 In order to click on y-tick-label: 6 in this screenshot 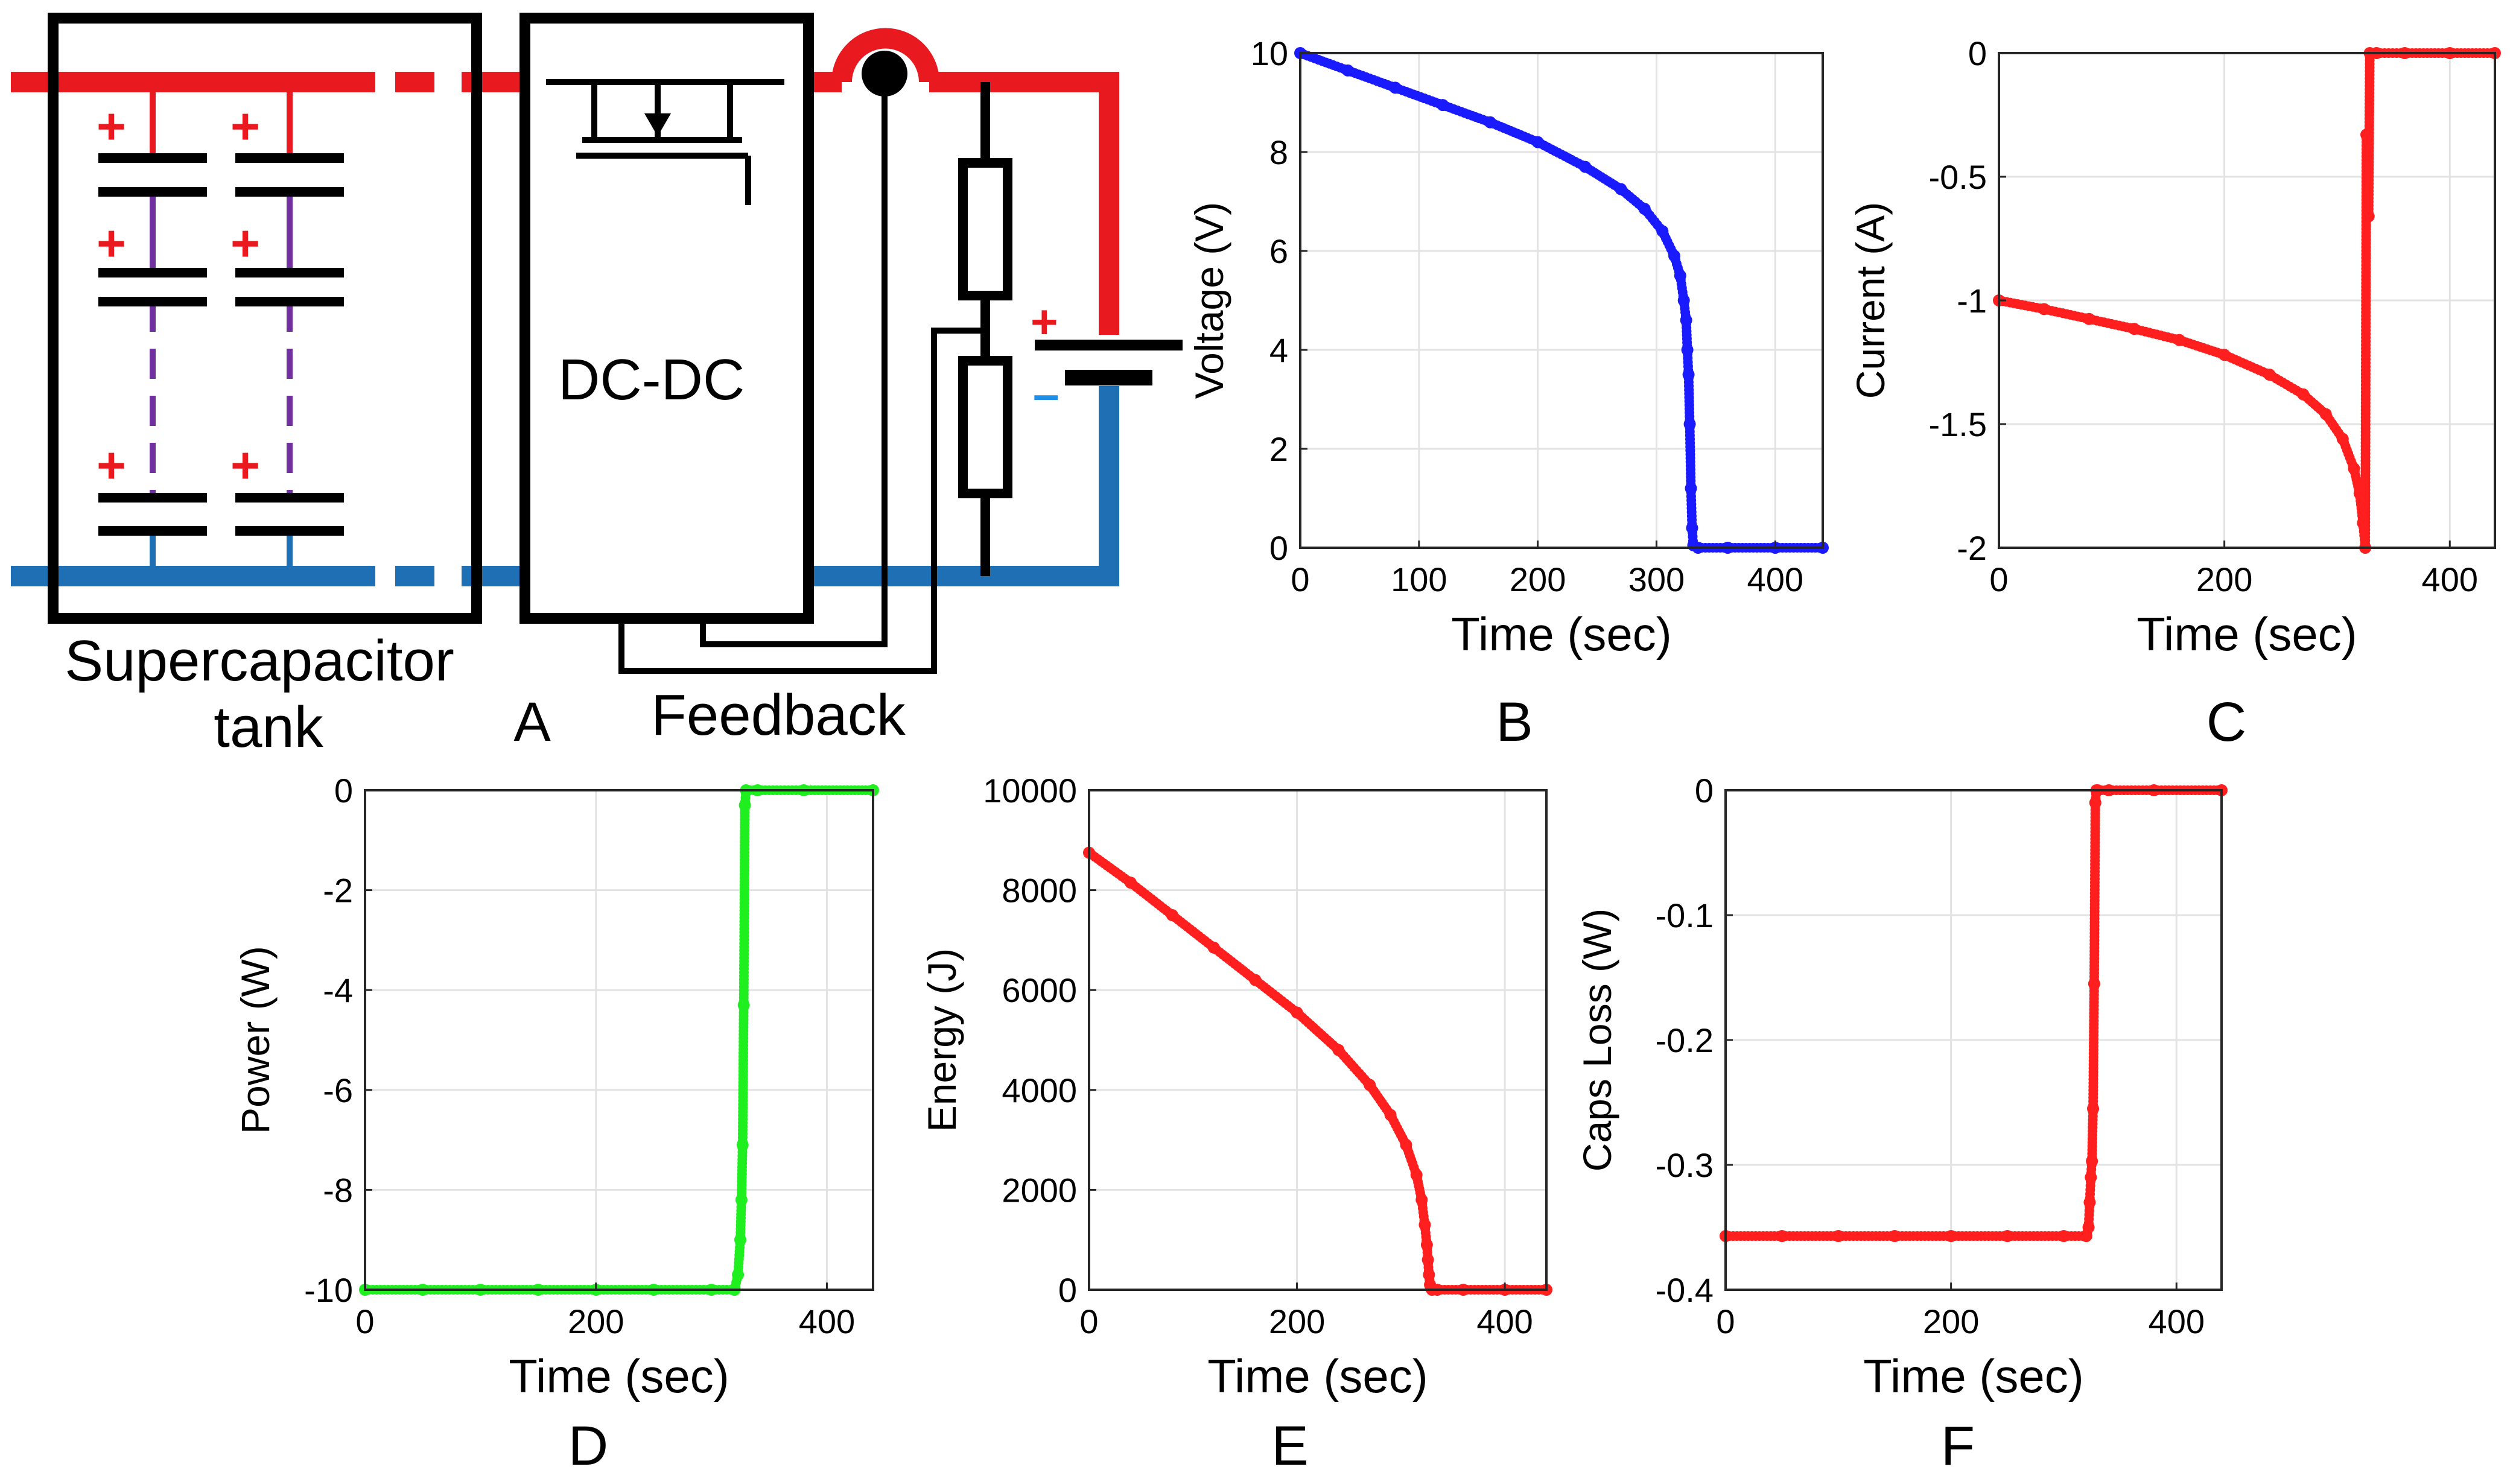, I will do `click(1278, 251)`.